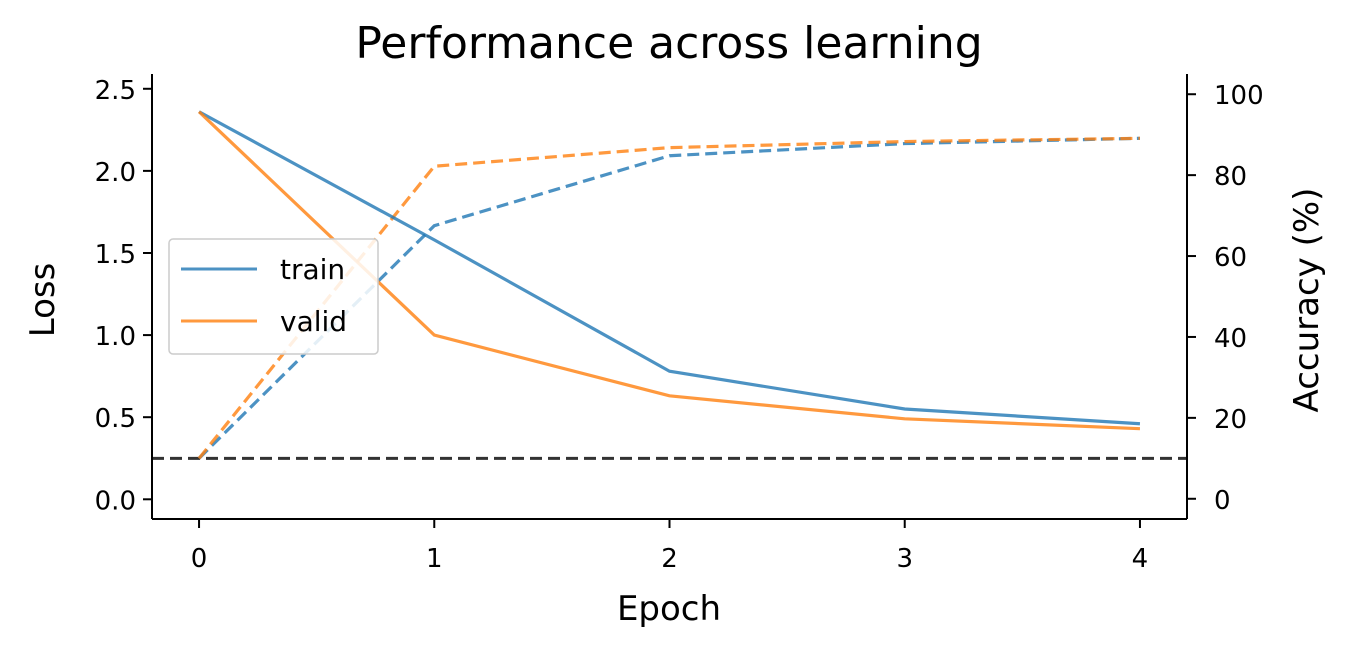  Describe the element at coordinates (273, 296) in the screenshot. I see `legend: train valid` at that location.